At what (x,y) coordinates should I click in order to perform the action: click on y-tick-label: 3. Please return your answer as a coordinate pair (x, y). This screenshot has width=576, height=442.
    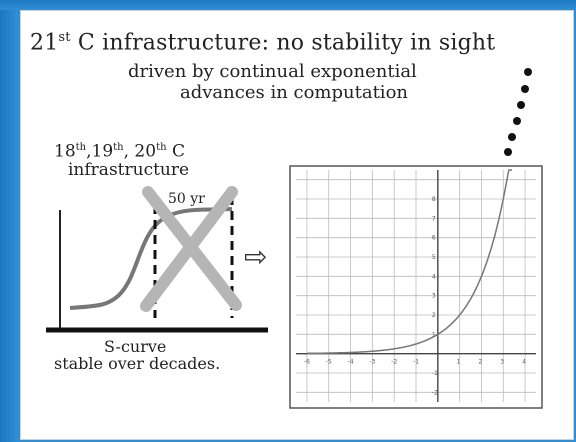
    Looking at the image, I should click on (434, 296).